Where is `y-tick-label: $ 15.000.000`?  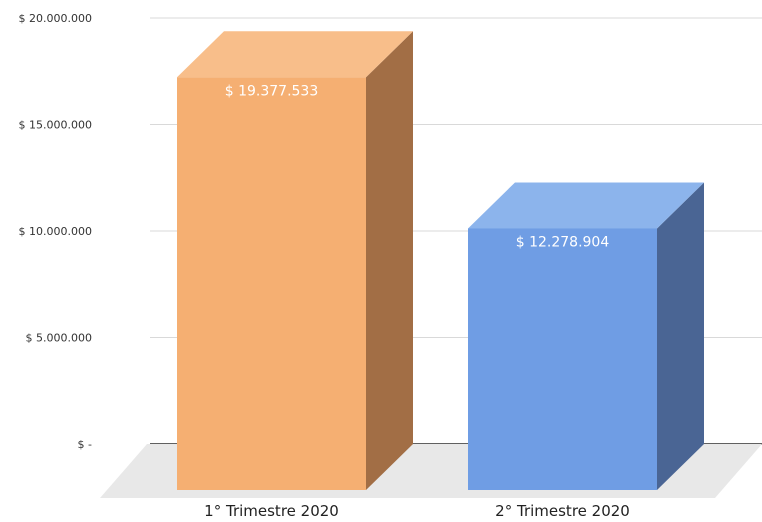
y-tick-label: $ 15.000.000 is located at coordinates (55, 125).